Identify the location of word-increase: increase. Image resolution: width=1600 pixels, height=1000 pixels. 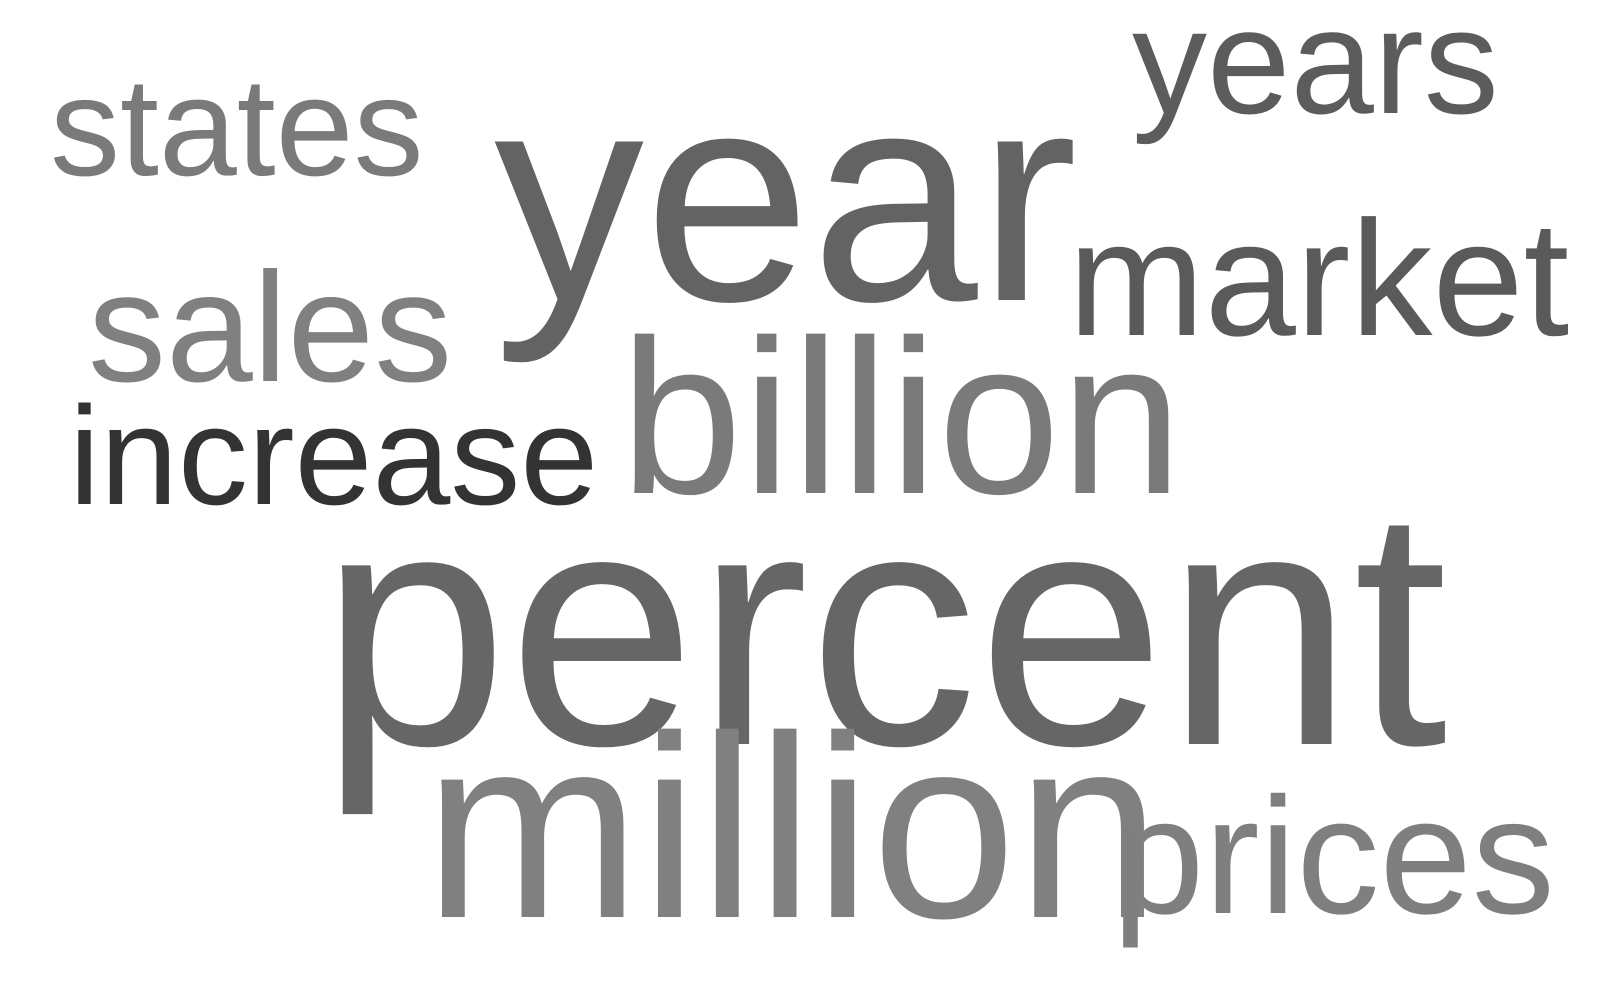
(334, 455).